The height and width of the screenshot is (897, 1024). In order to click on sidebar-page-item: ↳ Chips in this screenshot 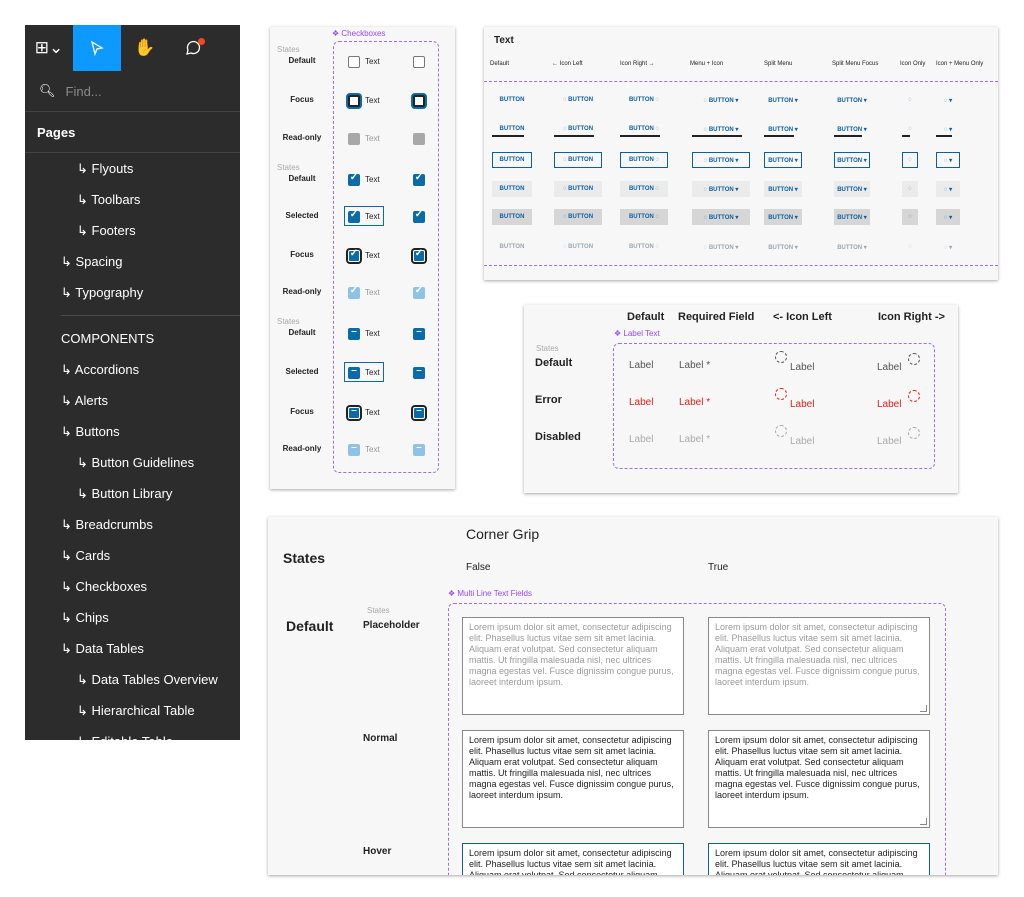, I will do `click(85, 617)`.